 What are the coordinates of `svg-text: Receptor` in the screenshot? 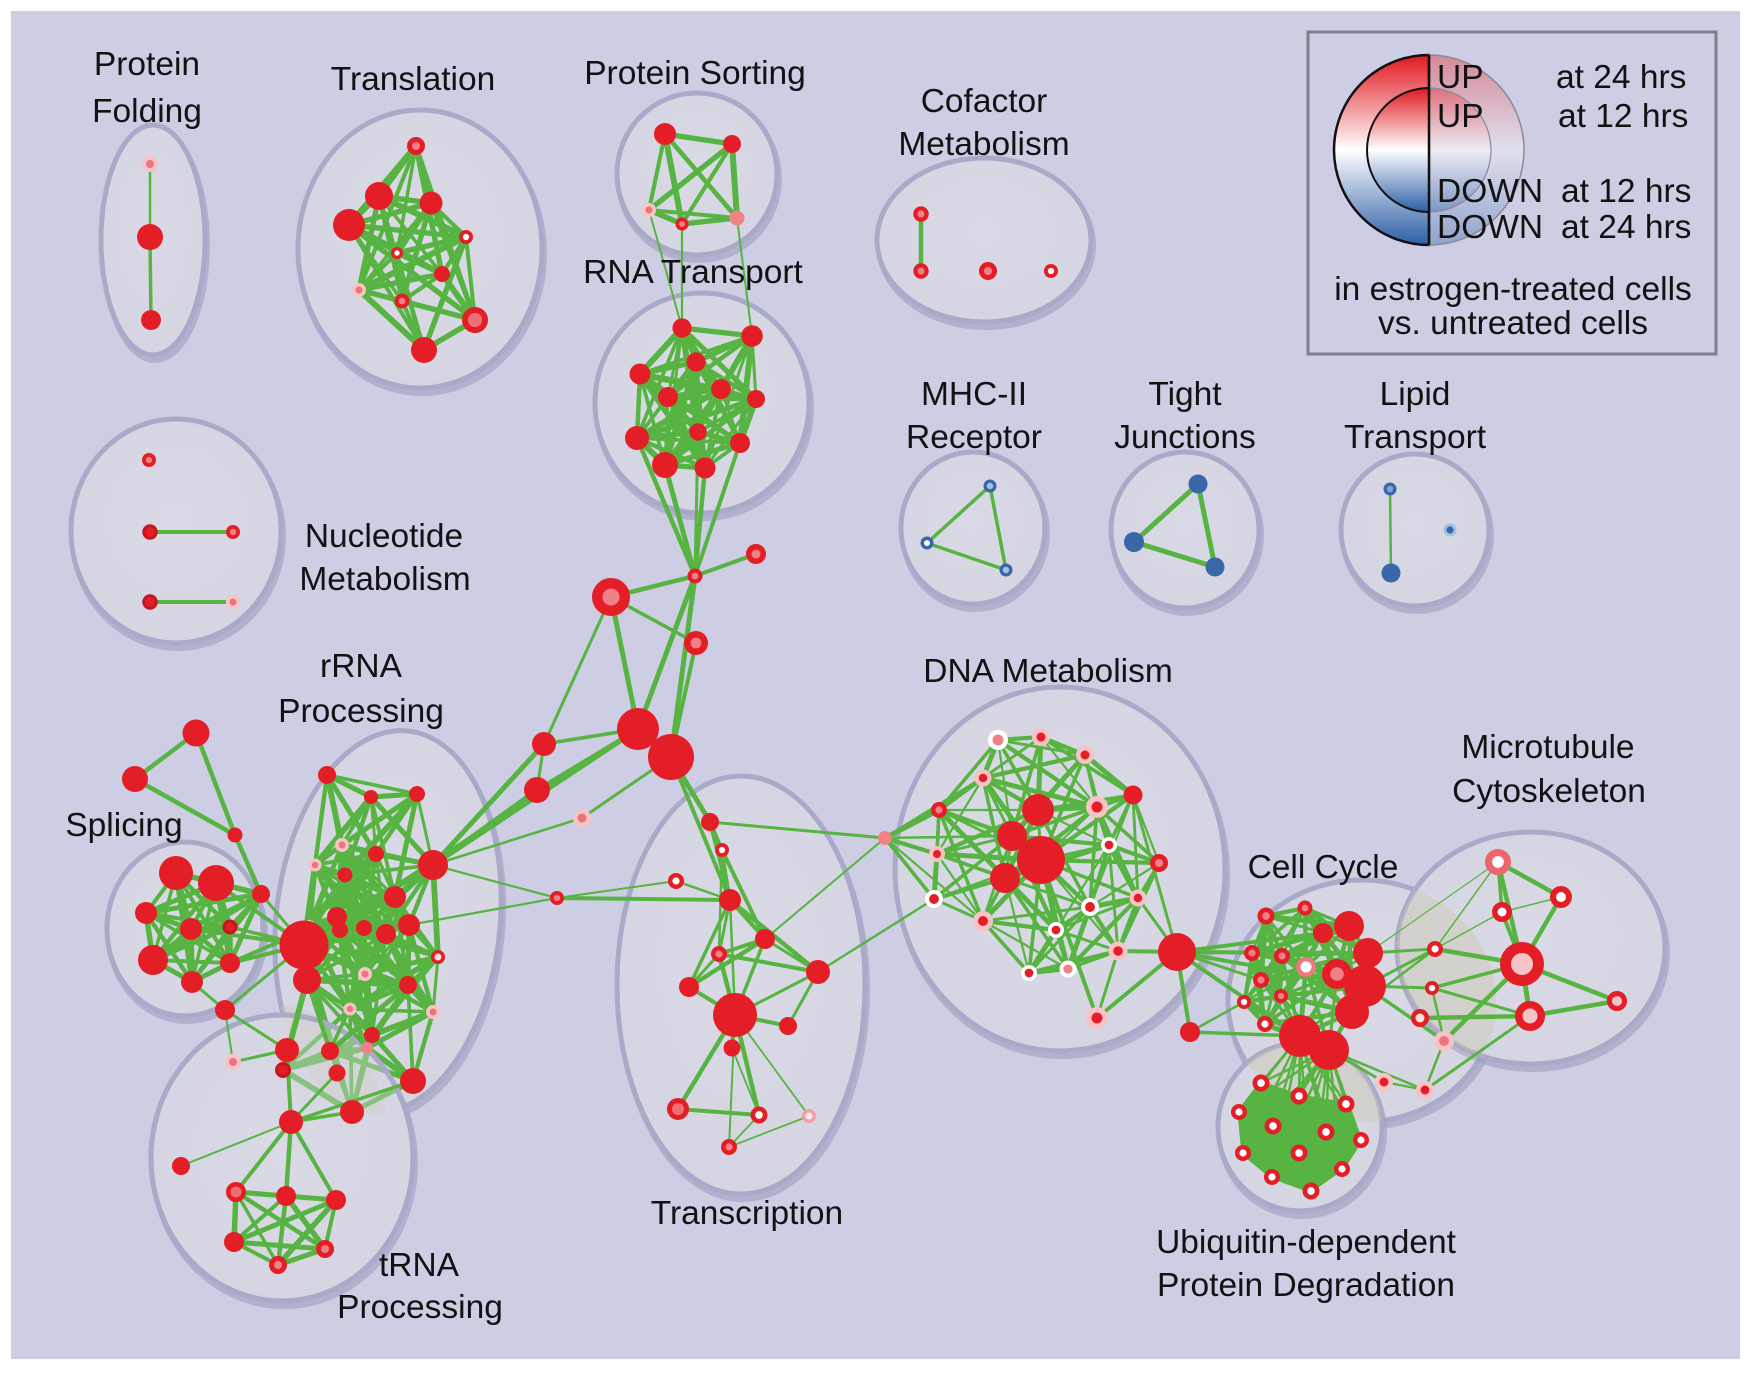 It's located at (974, 437).